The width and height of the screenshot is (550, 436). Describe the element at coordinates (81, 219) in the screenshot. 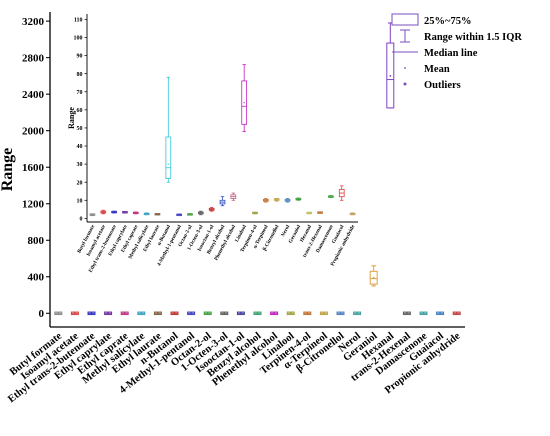

I see `inset-y-tick-label: 0` at that location.